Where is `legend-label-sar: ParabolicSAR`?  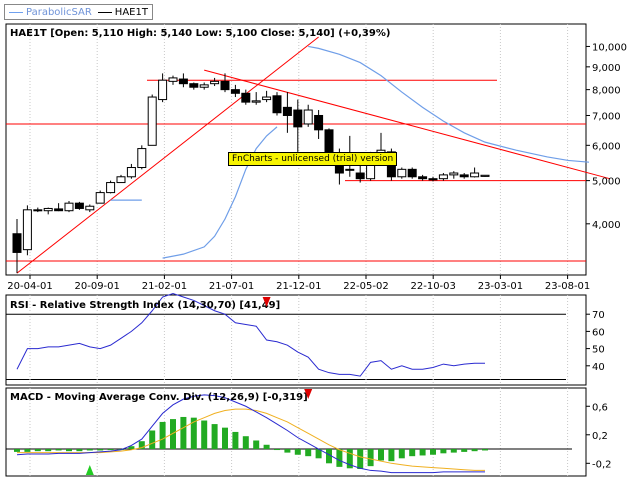
legend-label-sar: ParabolicSAR is located at coordinates (59, 12).